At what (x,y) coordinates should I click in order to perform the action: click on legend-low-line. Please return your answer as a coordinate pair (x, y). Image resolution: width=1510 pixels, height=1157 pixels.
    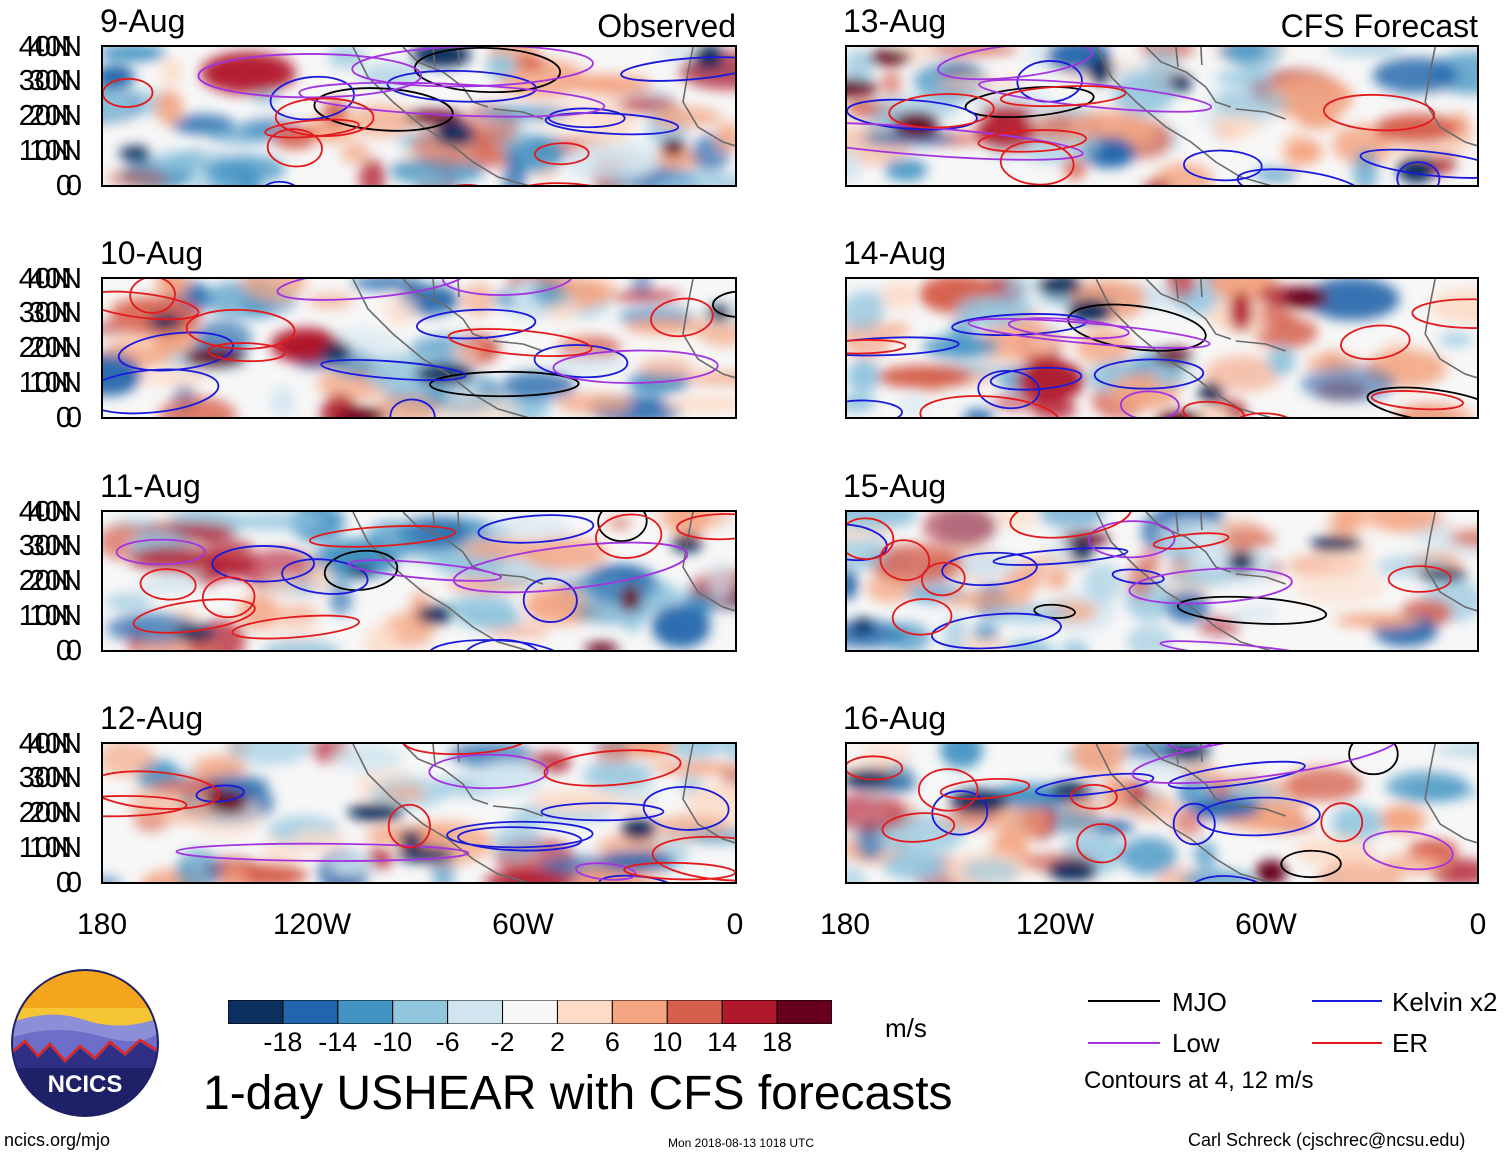
    Looking at the image, I should click on (1124, 1043).